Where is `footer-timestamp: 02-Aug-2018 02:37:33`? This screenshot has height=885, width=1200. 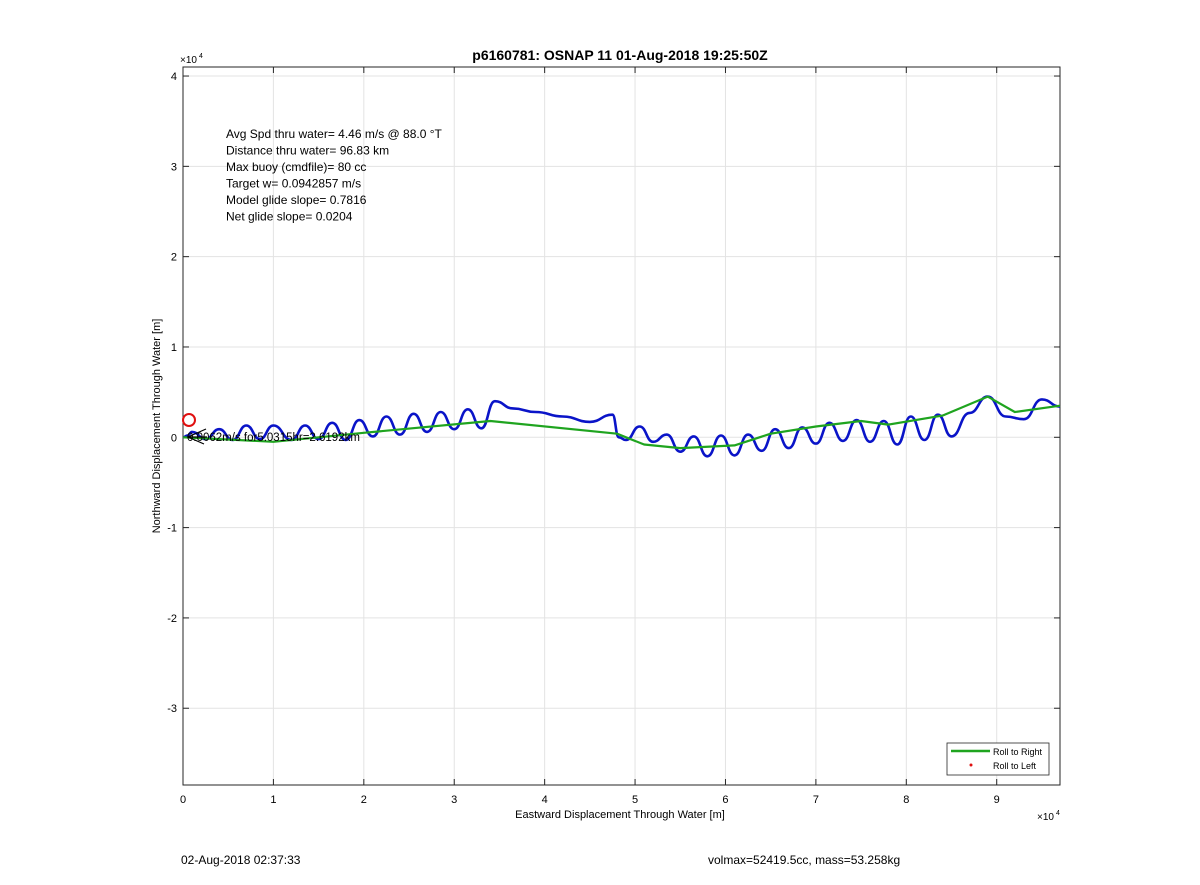
footer-timestamp: 02-Aug-2018 02:37:33 is located at coordinates (241, 860).